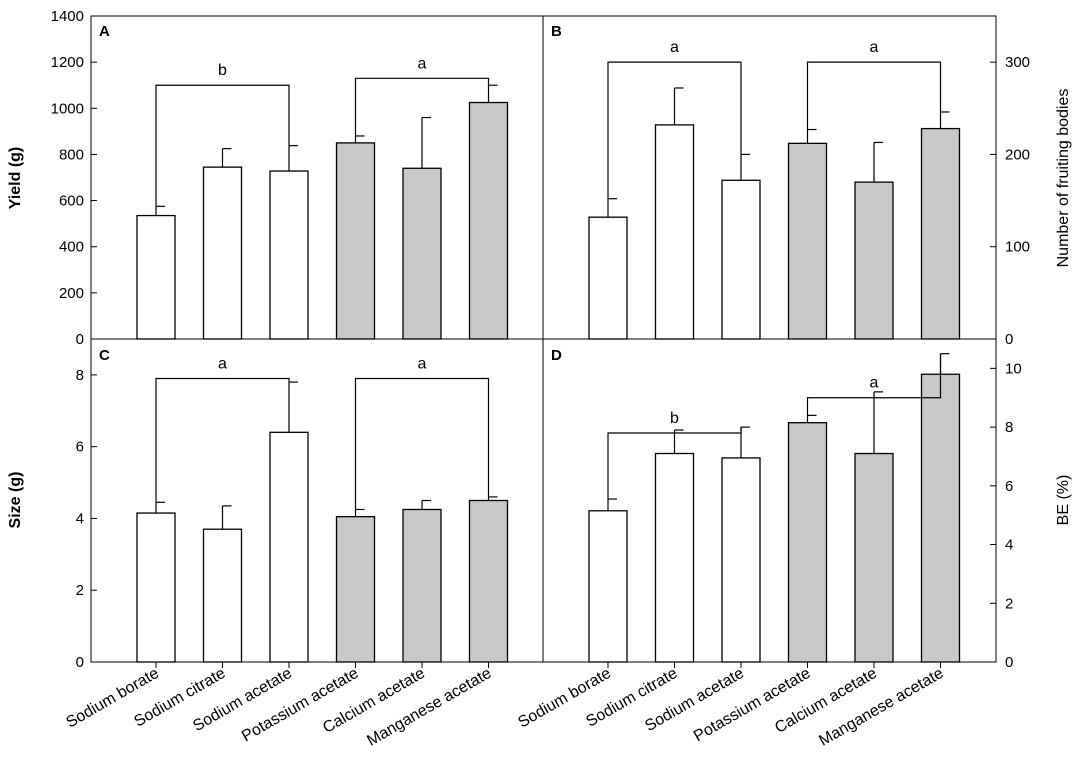 The width and height of the screenshot is (1084, 771). What do you see at coordinates (1009, 427) in the screenshot?
I see `panel-d-ytick-label-4: 8` at bounding box center [1009, 427].